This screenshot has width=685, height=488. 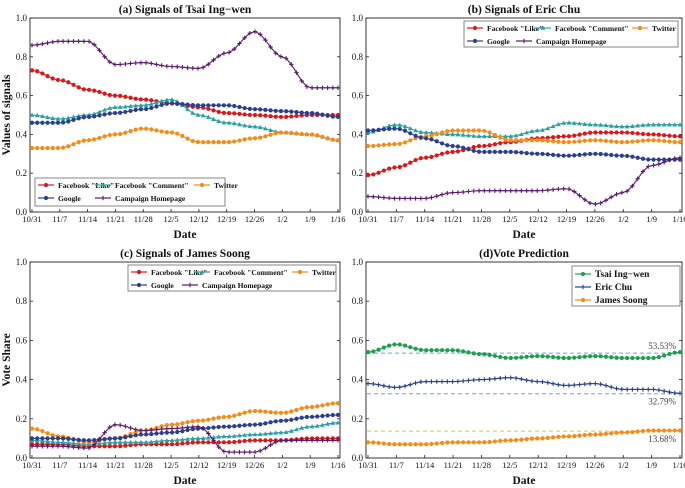 I want to click on chart-title: (d)Vote Prediction, so click(x=524, y=254).